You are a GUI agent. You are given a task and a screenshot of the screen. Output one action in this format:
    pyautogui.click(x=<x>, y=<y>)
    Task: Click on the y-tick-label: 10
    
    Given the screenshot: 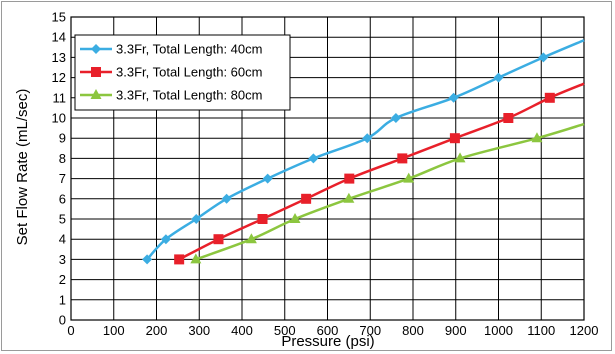 What is the action you would take?
    pyautogui.click(x=59, y=118)
    